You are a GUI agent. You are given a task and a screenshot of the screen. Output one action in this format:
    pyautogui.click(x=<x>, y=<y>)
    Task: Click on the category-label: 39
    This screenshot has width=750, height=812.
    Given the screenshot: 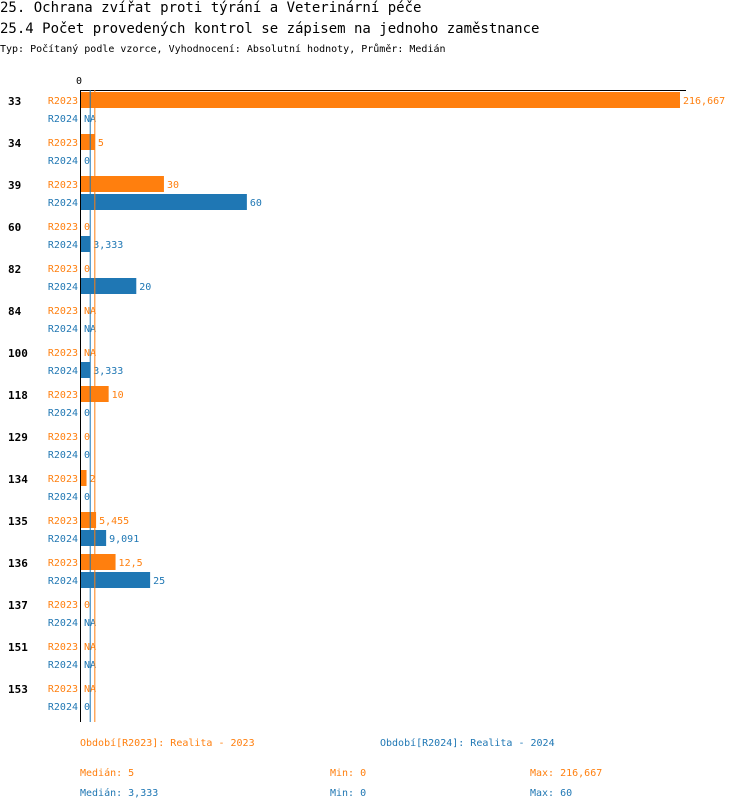 What is the action you would take?
    pyautogui.click(x=14, y=185)
    